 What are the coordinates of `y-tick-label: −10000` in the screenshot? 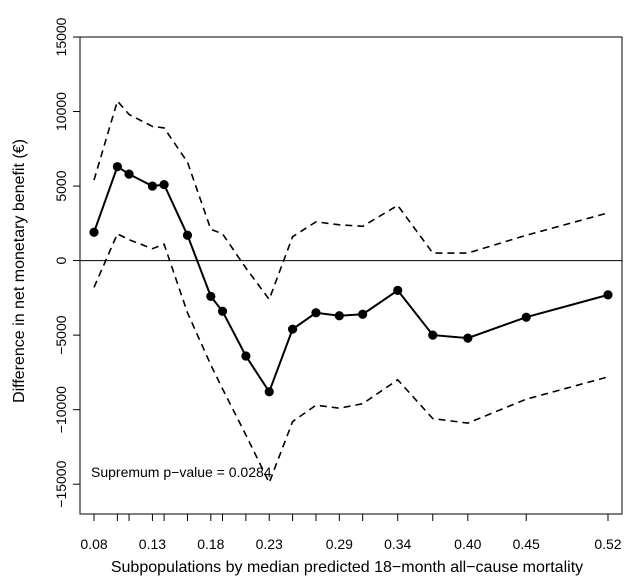 It's located at (61, 409).